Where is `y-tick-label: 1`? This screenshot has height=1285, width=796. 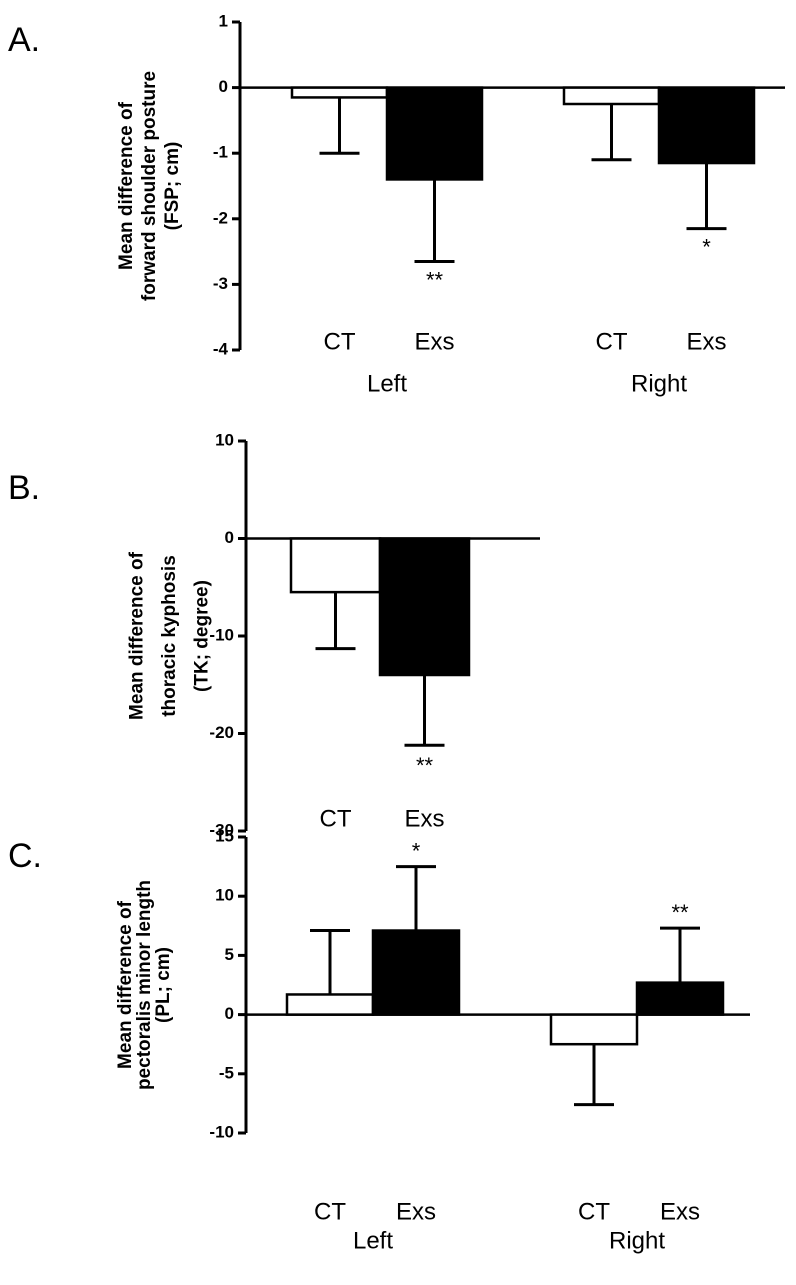
y-tick-label: 1 is located at coordinates (223, 20).